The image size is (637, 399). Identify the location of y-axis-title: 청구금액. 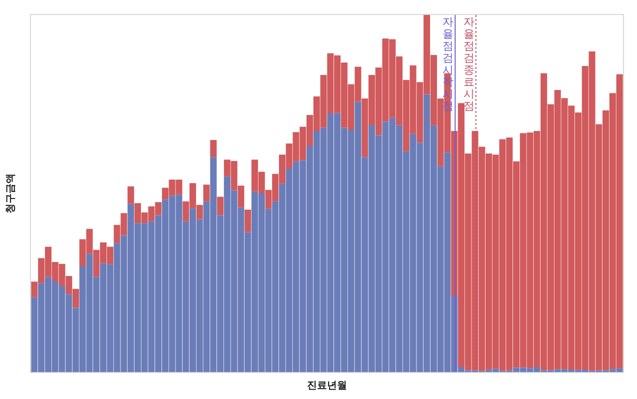
(11, 194).